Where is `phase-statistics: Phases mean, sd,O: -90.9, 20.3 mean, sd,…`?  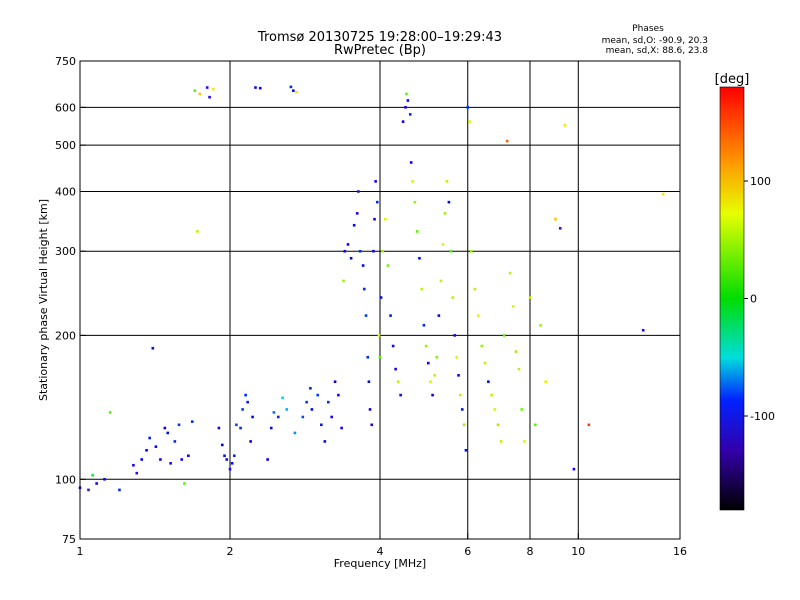
phase-statistics: Phases mean, sd,O: -90.9, 20.3 mean, sd,… is located at coordinates (655, 40).